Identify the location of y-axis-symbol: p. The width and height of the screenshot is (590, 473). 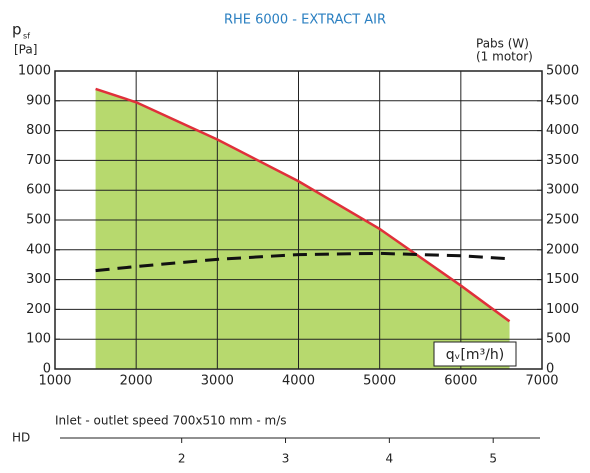
(17, 30).